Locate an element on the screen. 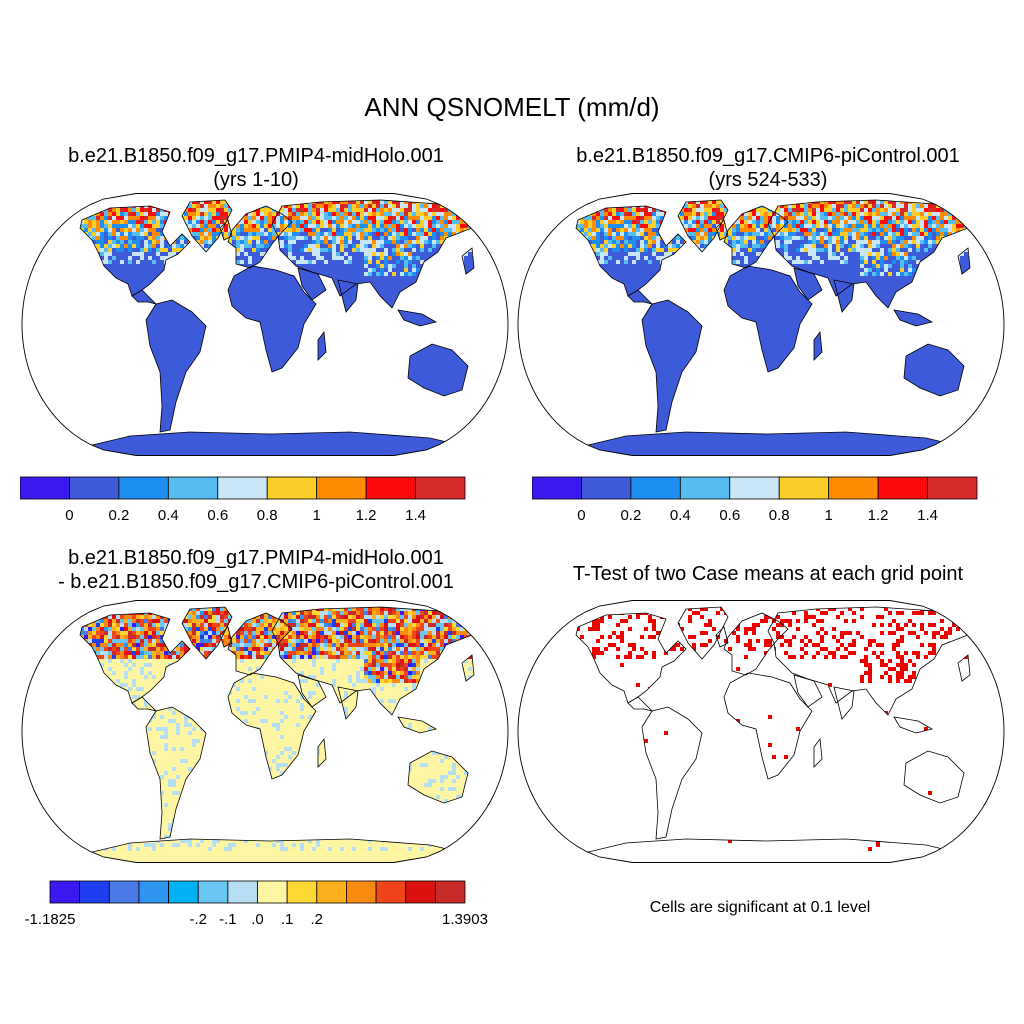 This screenshot has width=1024, height=1024. difference-map is located at coordinates (265, 731).